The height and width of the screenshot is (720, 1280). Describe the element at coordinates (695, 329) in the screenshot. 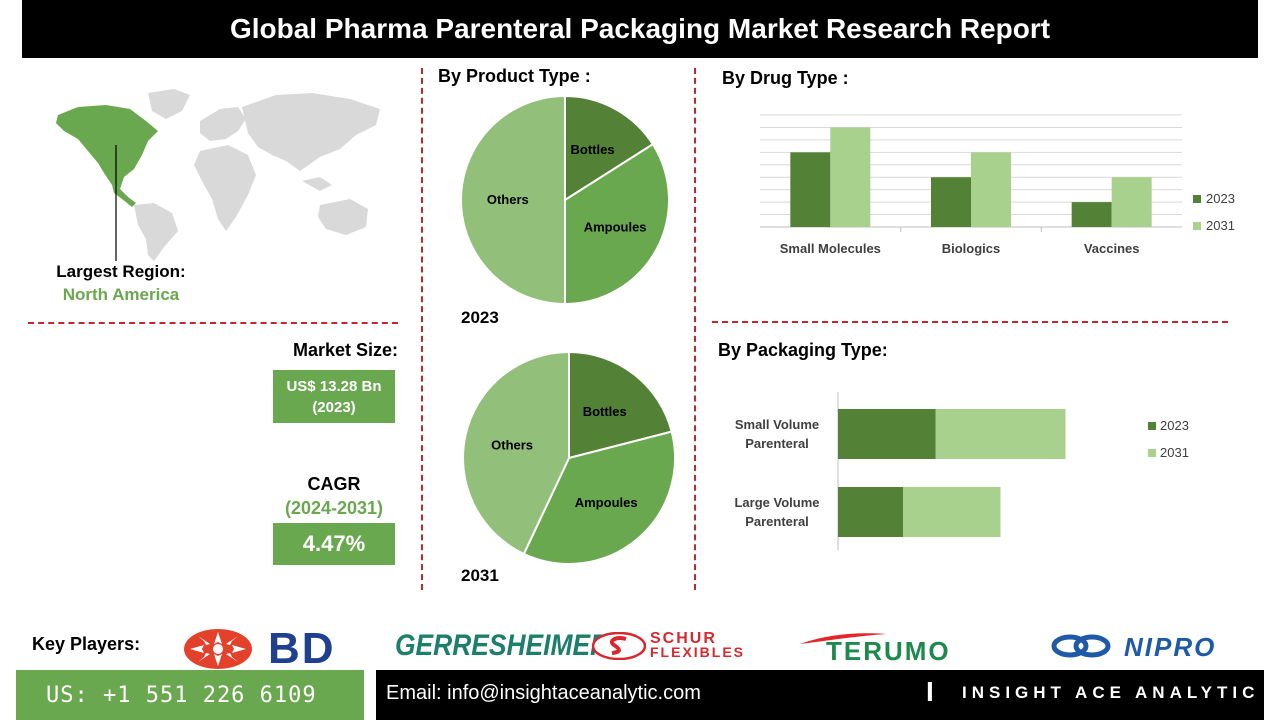

I see `divider-right` at that location.